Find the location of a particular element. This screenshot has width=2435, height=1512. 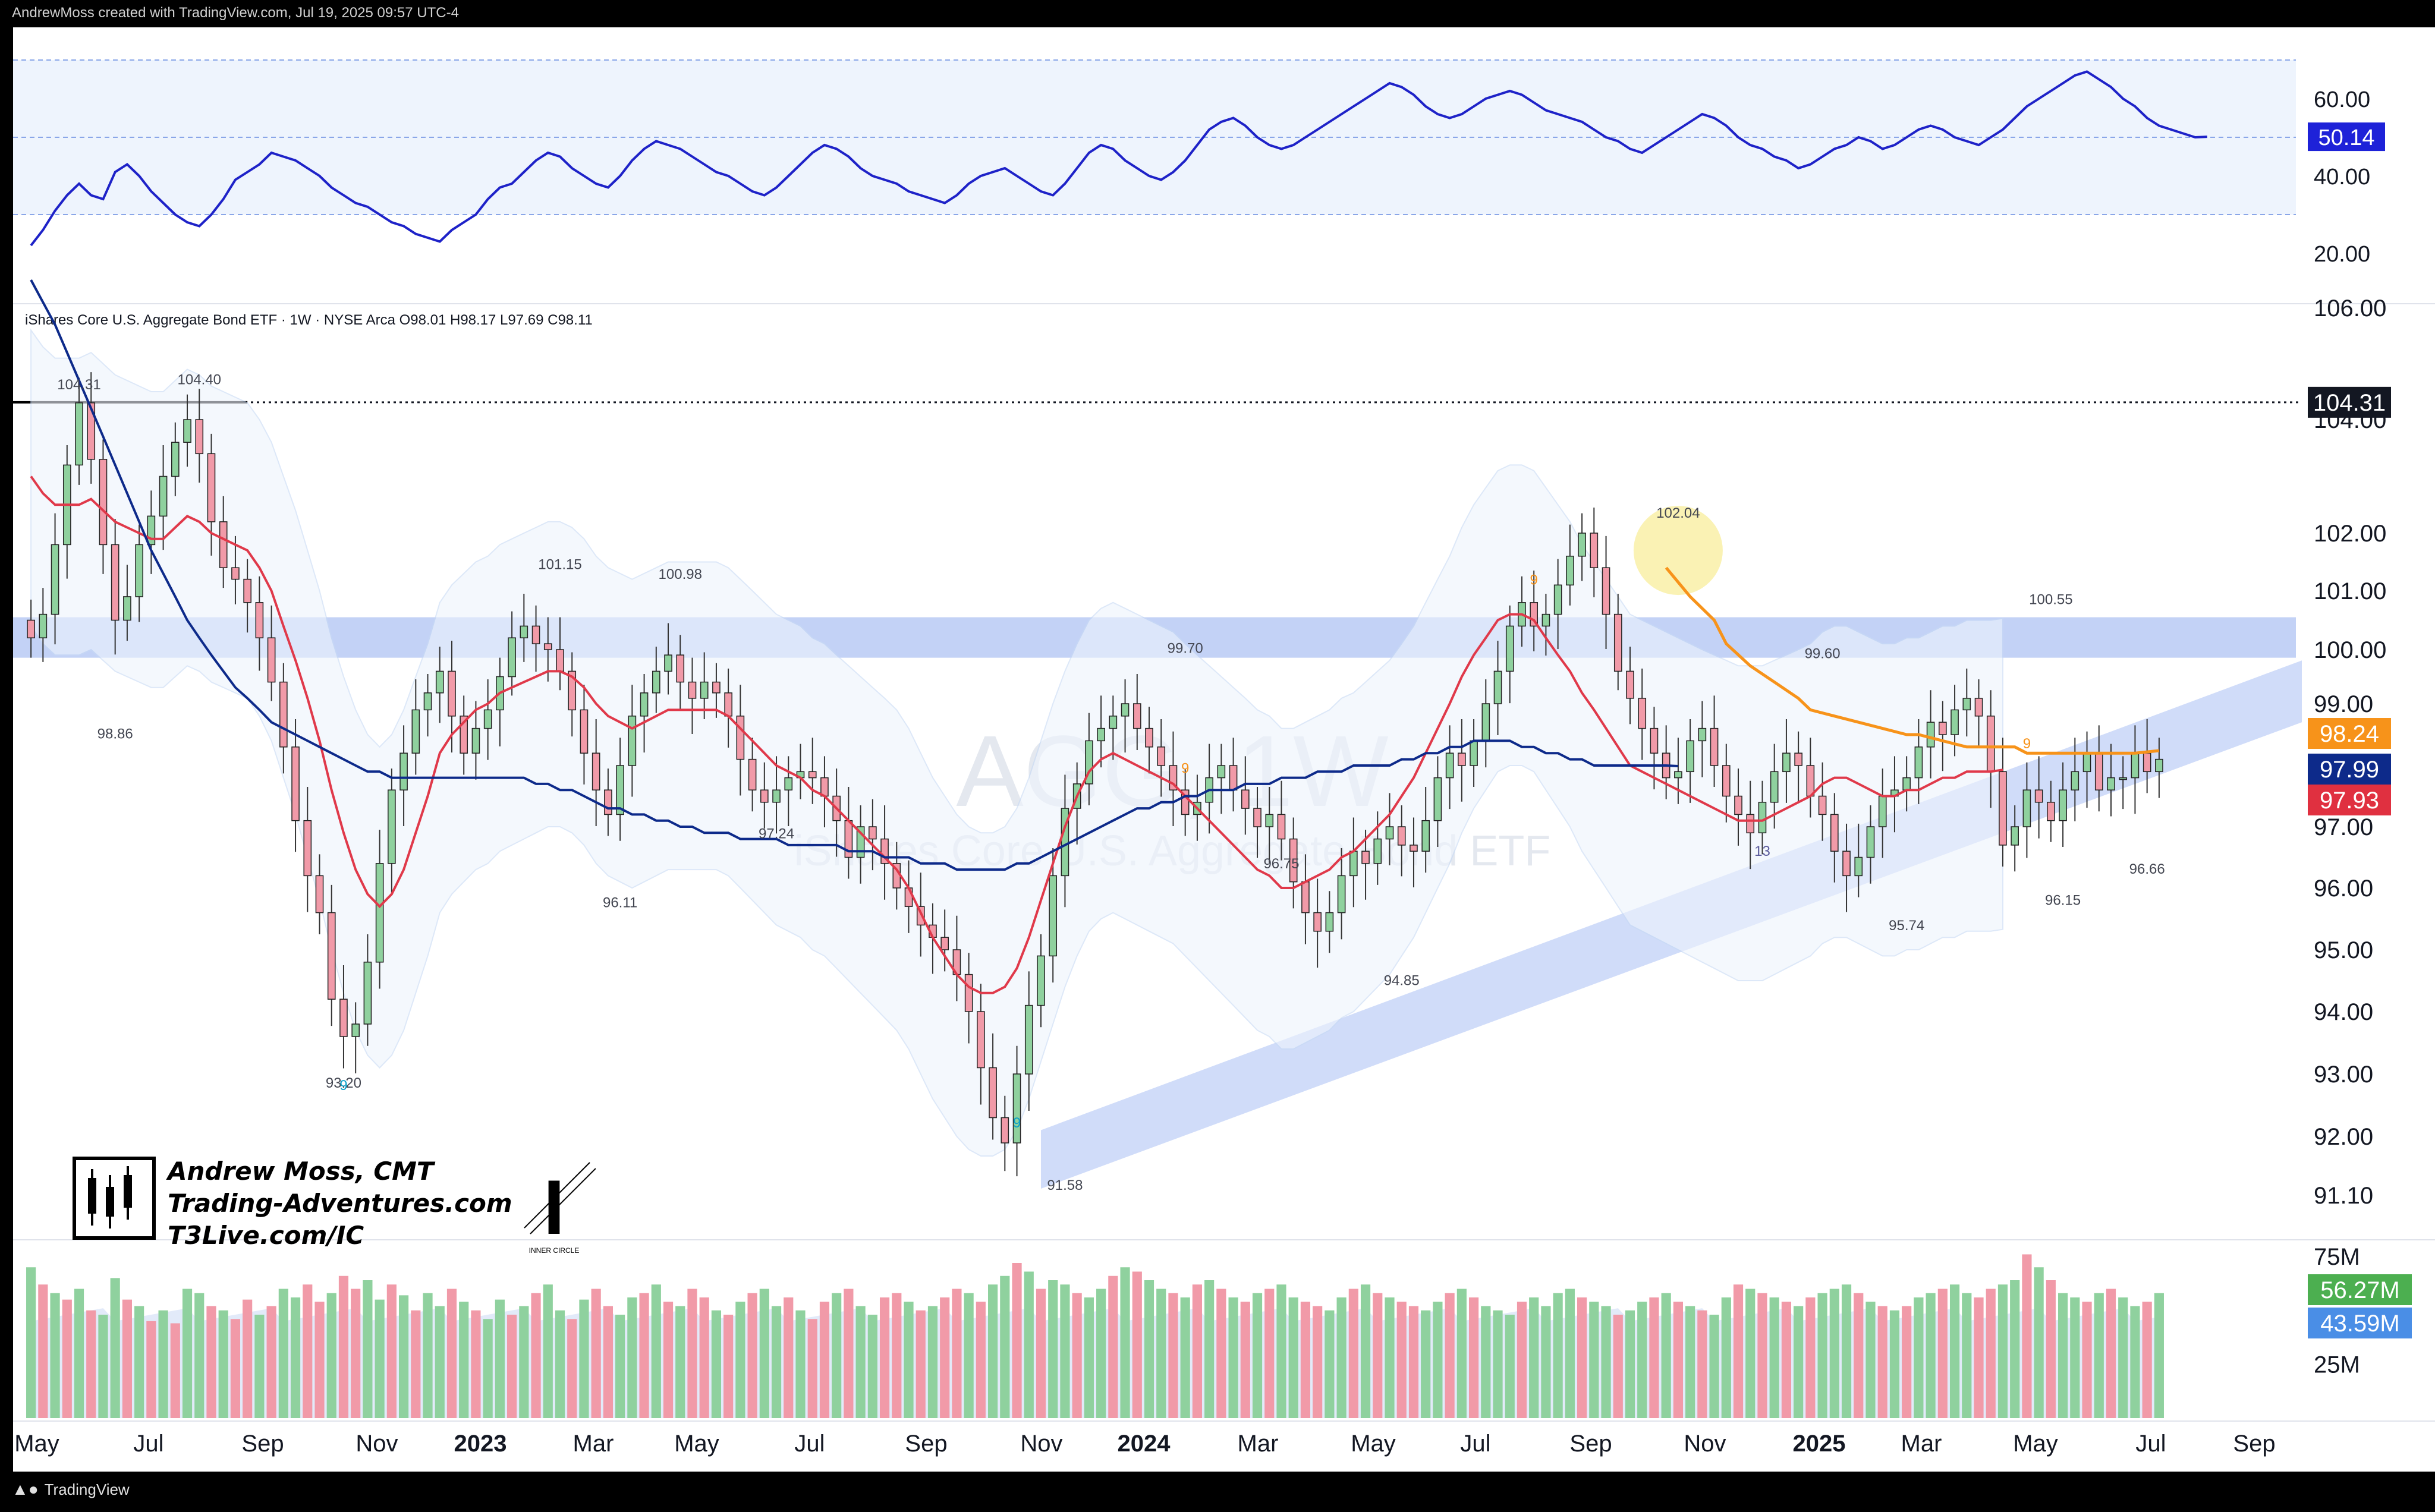

time-tick-label: May is located at coordinates (2035, 1444).